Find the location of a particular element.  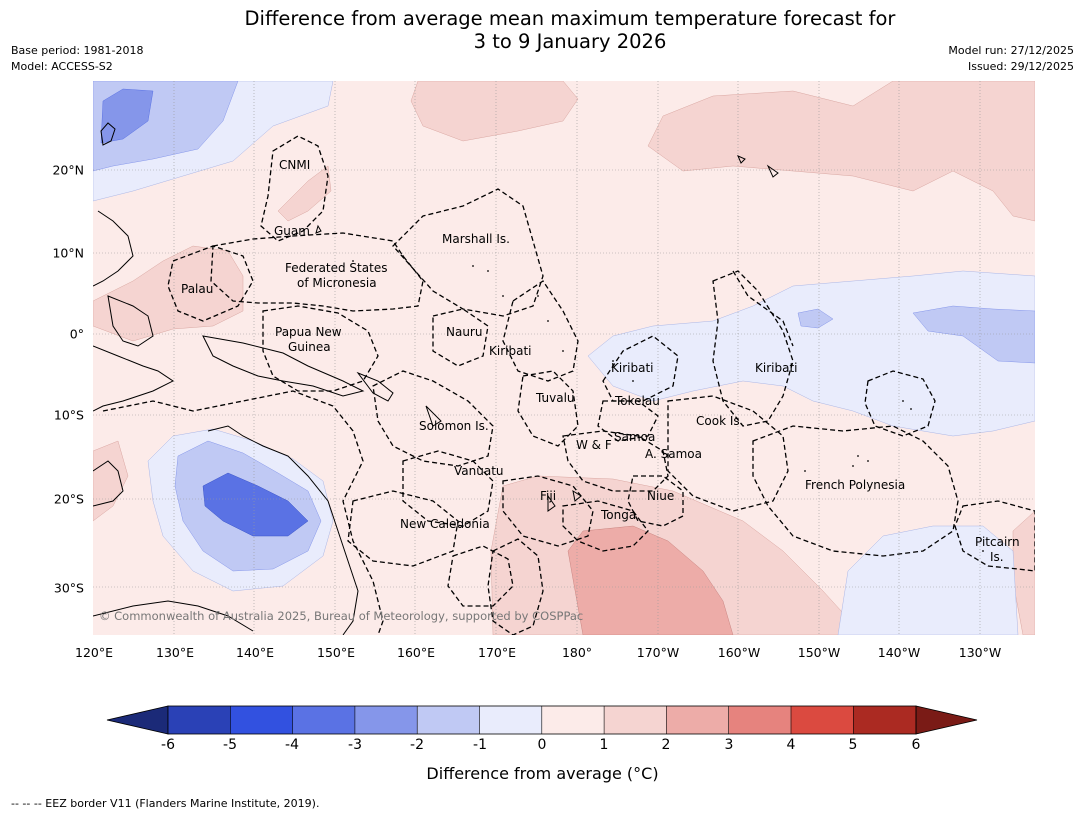

cool-anomaly-small-patch is located at coordinates (815, 318).